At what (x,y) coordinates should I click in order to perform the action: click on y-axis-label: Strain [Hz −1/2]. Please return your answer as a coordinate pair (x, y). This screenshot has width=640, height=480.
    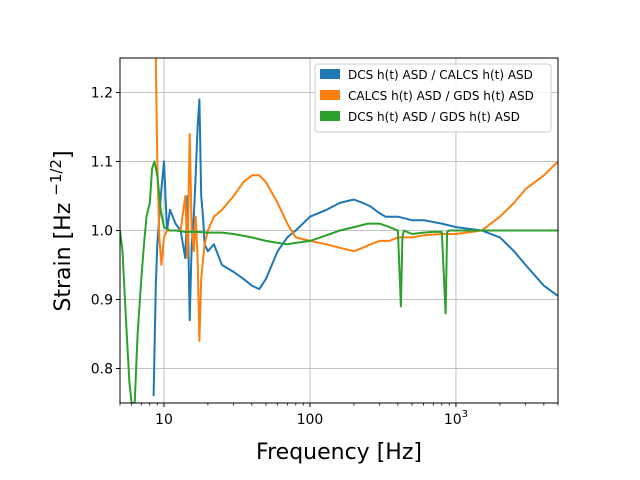
    Looking at the image, I should click on (61, 230).